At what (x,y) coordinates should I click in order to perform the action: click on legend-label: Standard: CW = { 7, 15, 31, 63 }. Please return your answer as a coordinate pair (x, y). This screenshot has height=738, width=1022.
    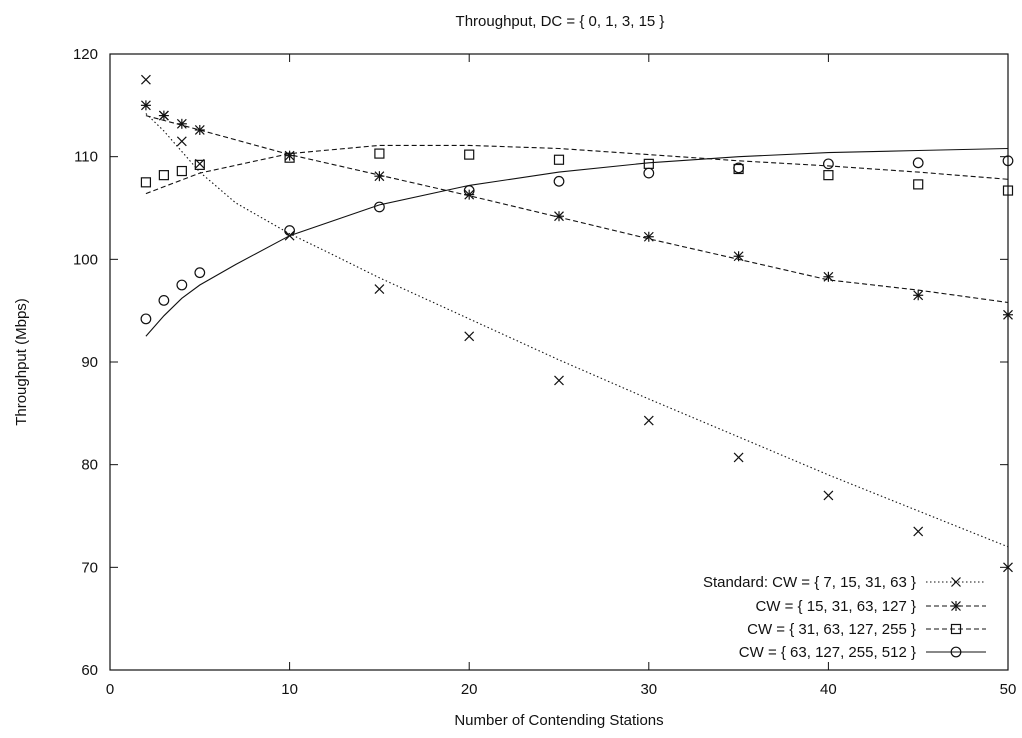
    Looking at the image, I should click on (809, 582).